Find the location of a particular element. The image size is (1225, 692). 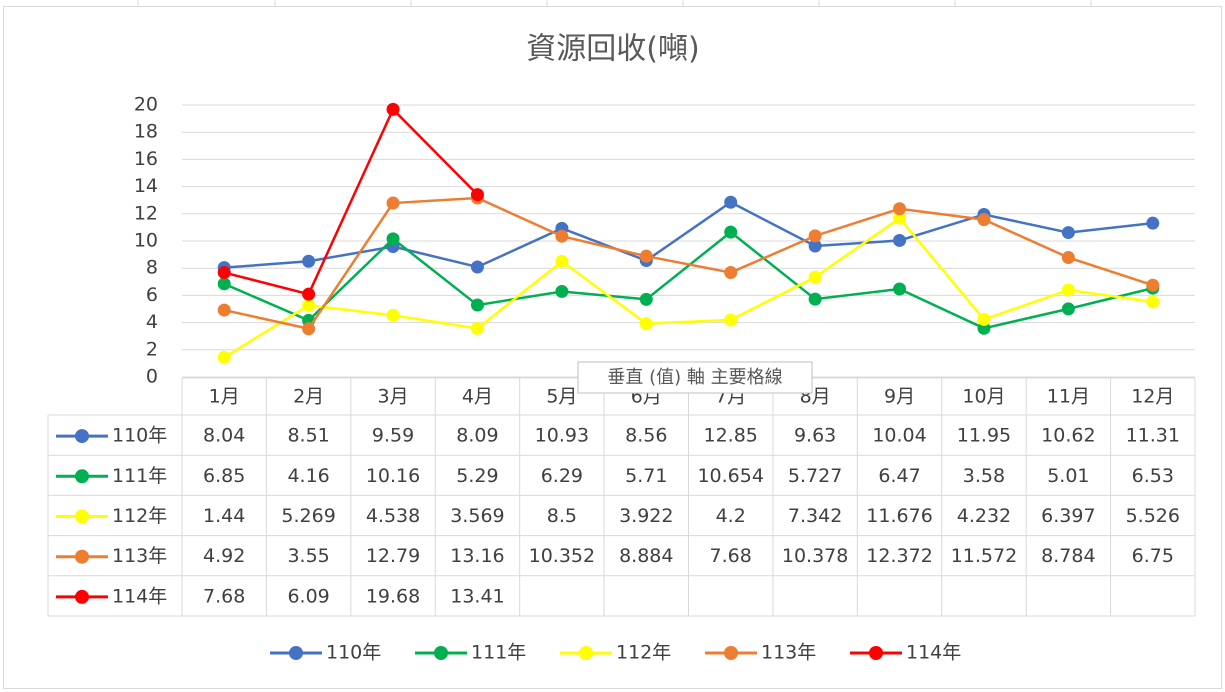

table-cell: 4.16 is located at coordinates (308, 476).